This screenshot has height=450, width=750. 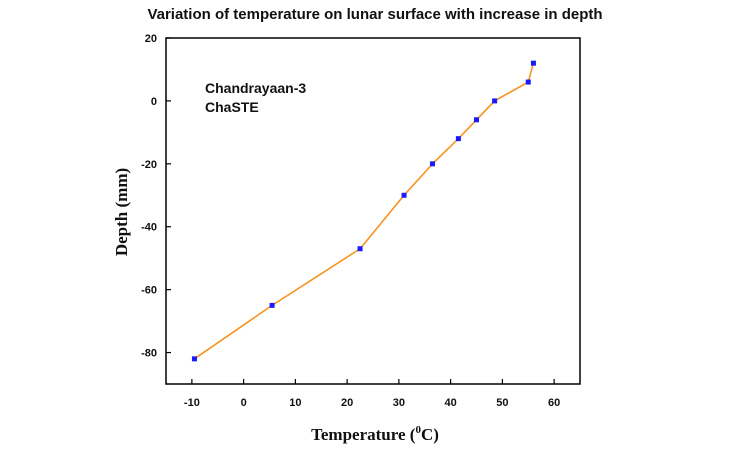 I want to click on y-tick-label: 0, so click(x=154, y=102).